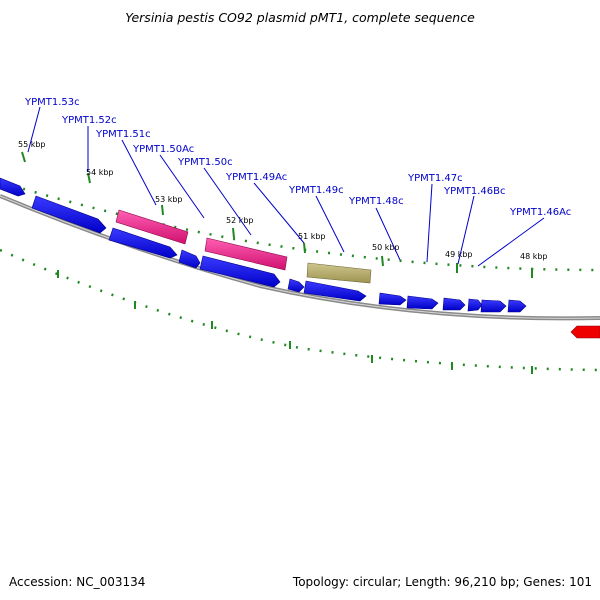 Image resolution: width=600 pixels, height=600 pixels. I want to click on gene-label: YPMT1.46Ac, so click(540, 212).